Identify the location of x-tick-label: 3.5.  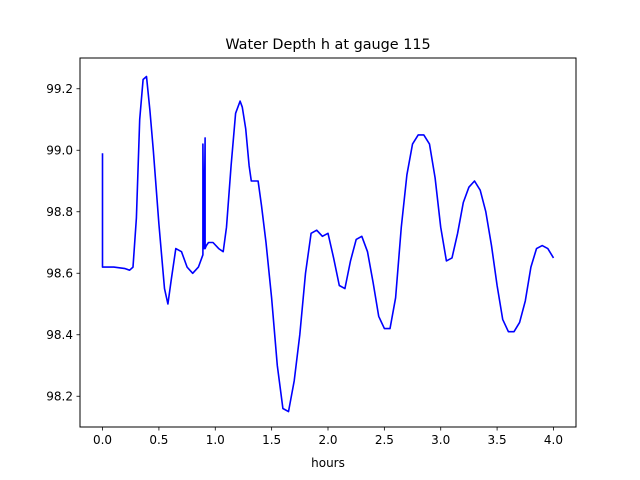
(497, 440).